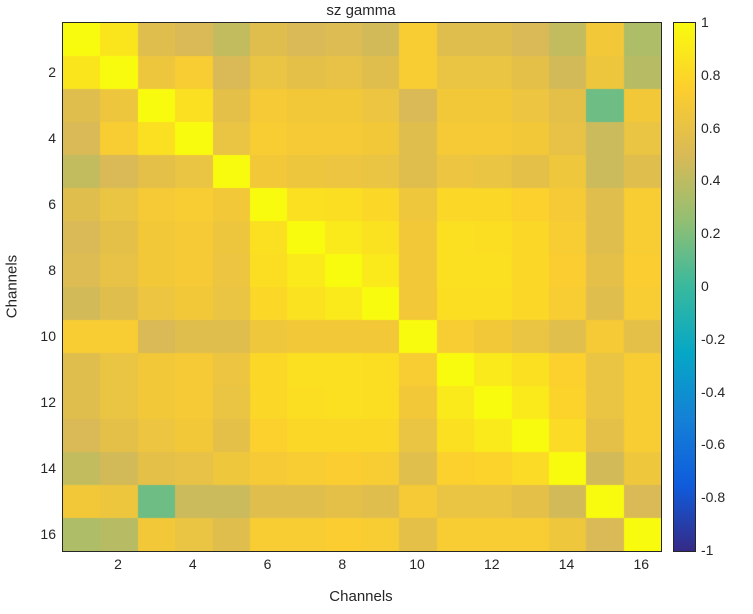  What do you see at coordinates (52, 71) in the screenshot?
I see `y-tick-label: 2` at bounding box center [52, 71].